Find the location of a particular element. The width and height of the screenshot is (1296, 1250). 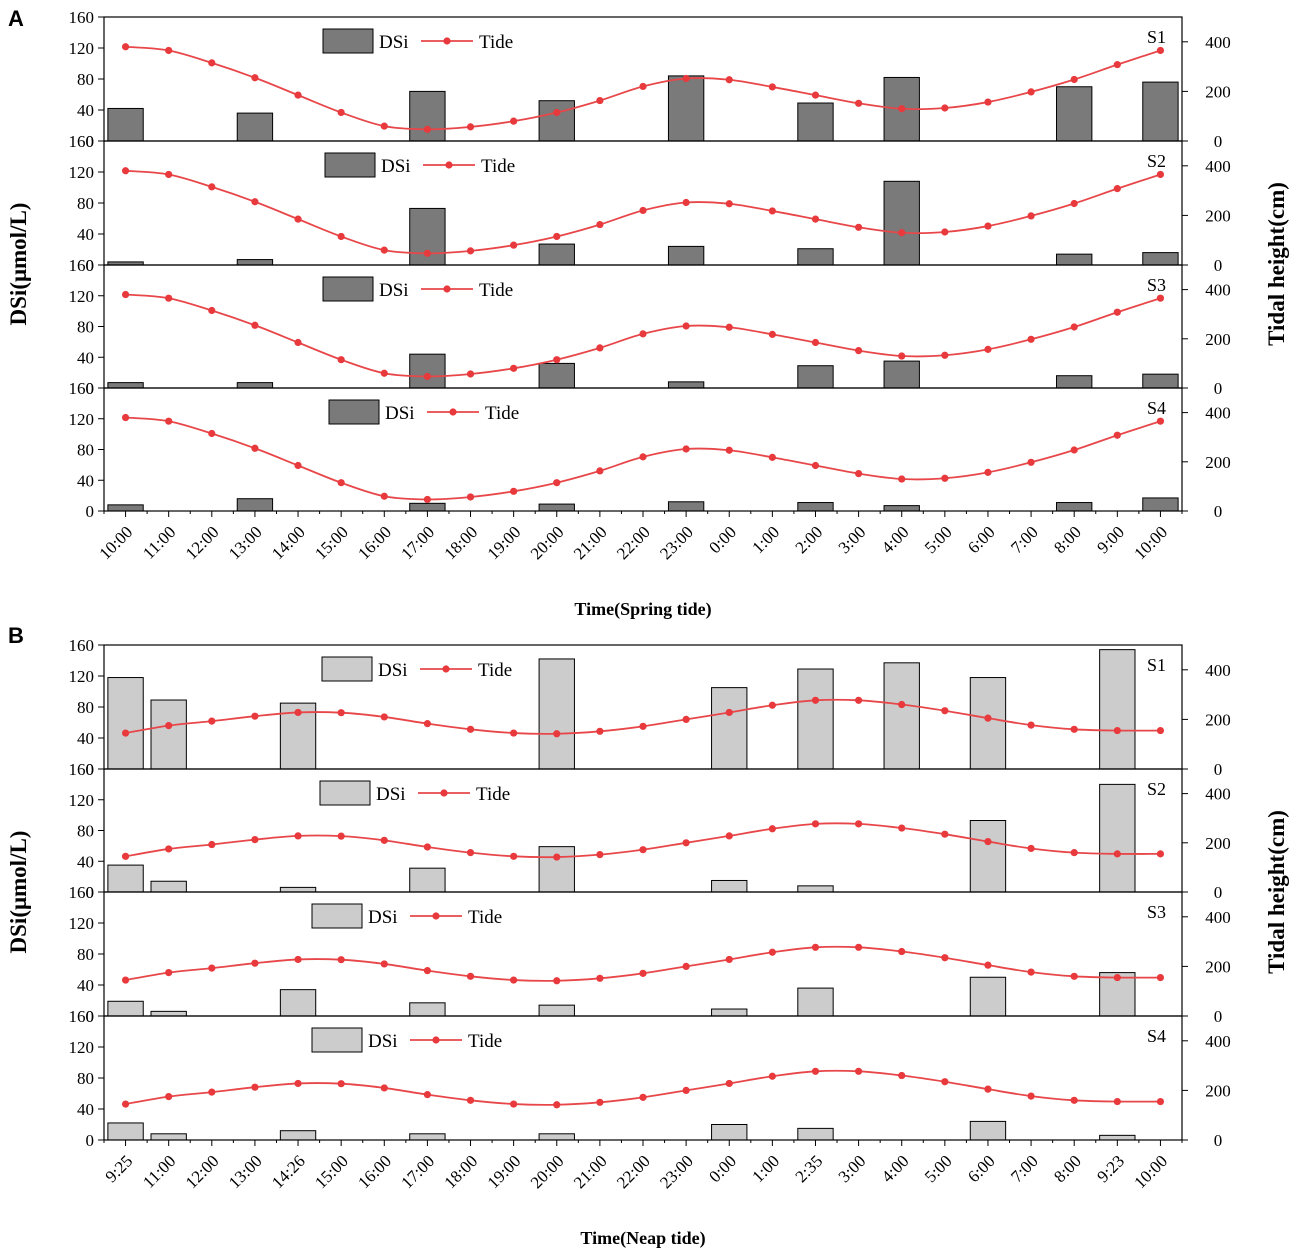

x-tick-label: 16:00 is located at coordinates (374, 1171).